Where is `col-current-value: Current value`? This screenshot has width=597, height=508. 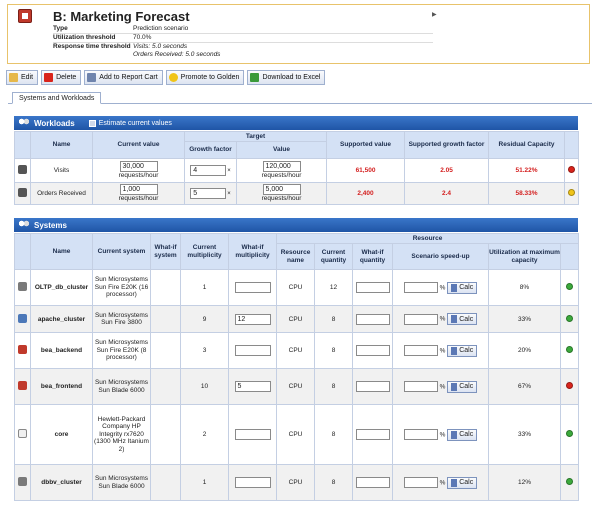 col-current-value: Current value is located at coordinates (138, 145).